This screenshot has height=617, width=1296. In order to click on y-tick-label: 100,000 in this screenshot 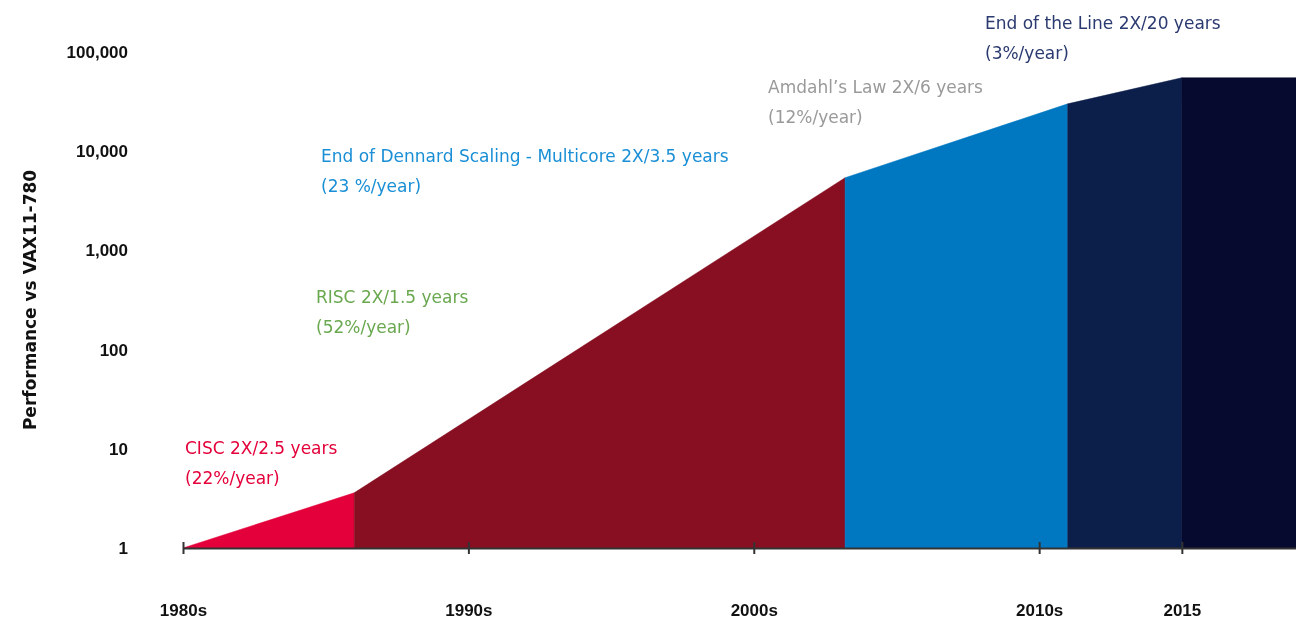, I will do `click(97, 52)`.